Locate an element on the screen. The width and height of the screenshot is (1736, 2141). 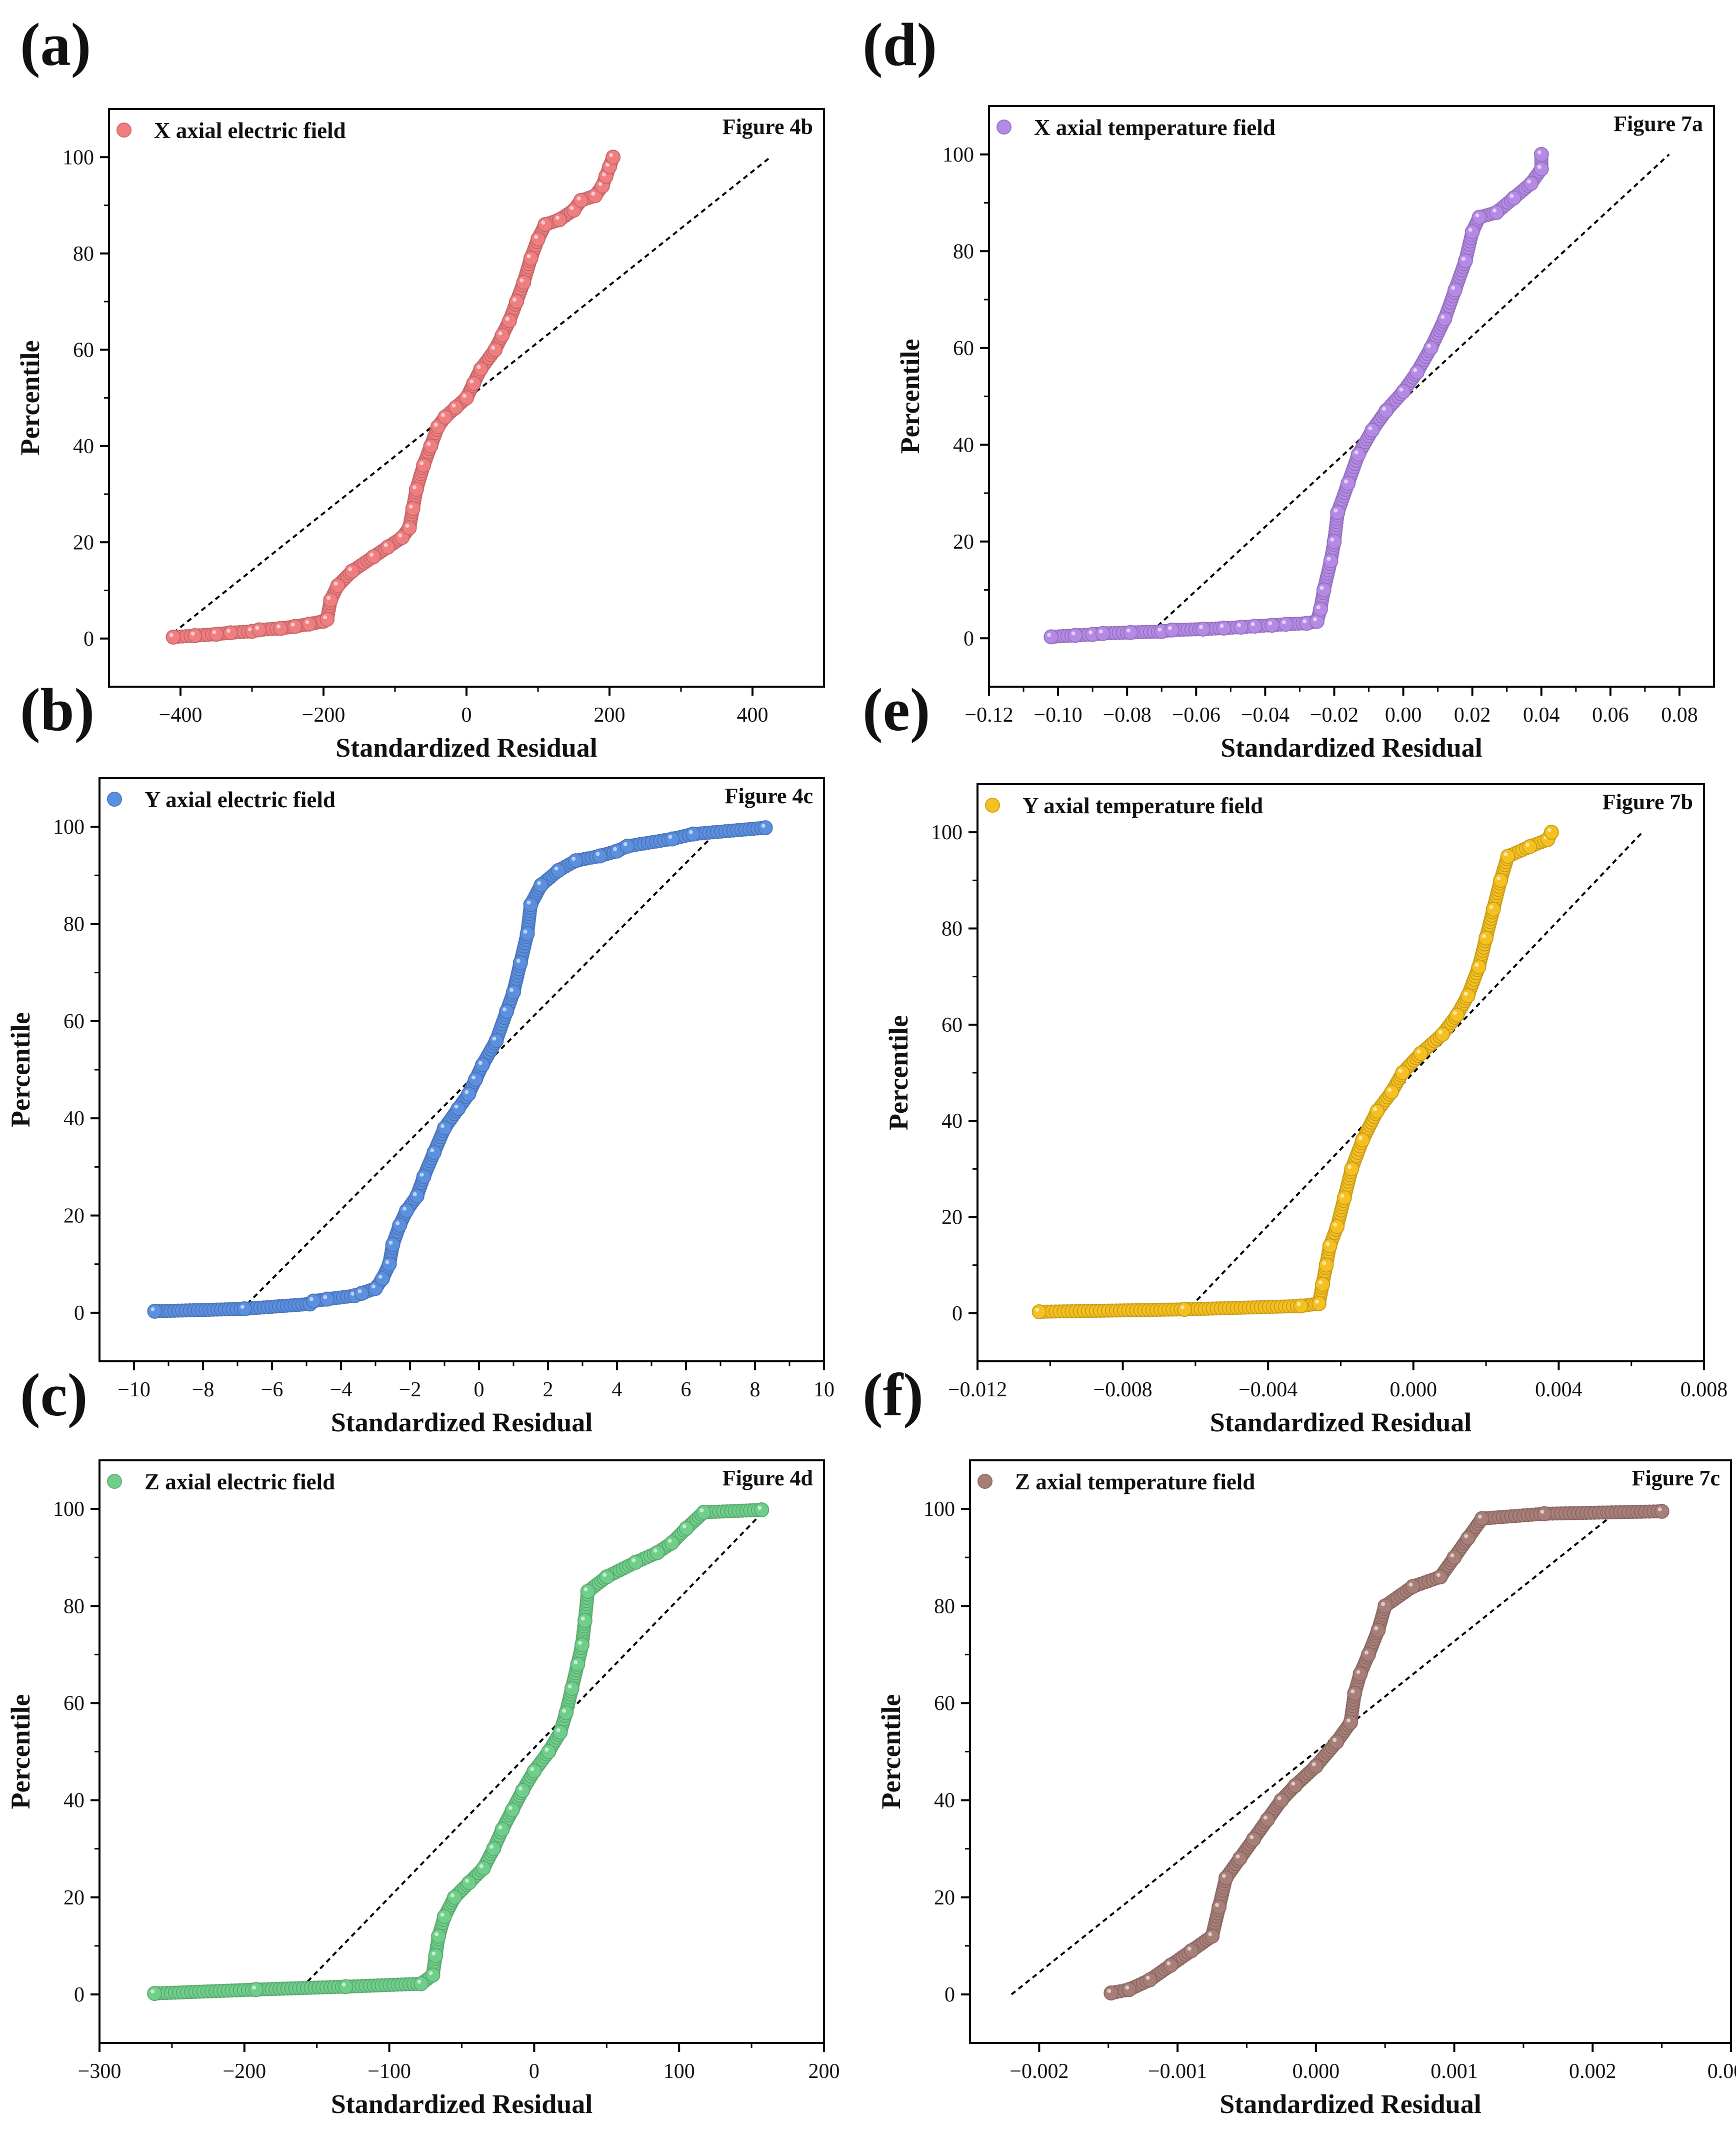
legend-label: Y axial temperature field is located at coordinates (1142, 805).